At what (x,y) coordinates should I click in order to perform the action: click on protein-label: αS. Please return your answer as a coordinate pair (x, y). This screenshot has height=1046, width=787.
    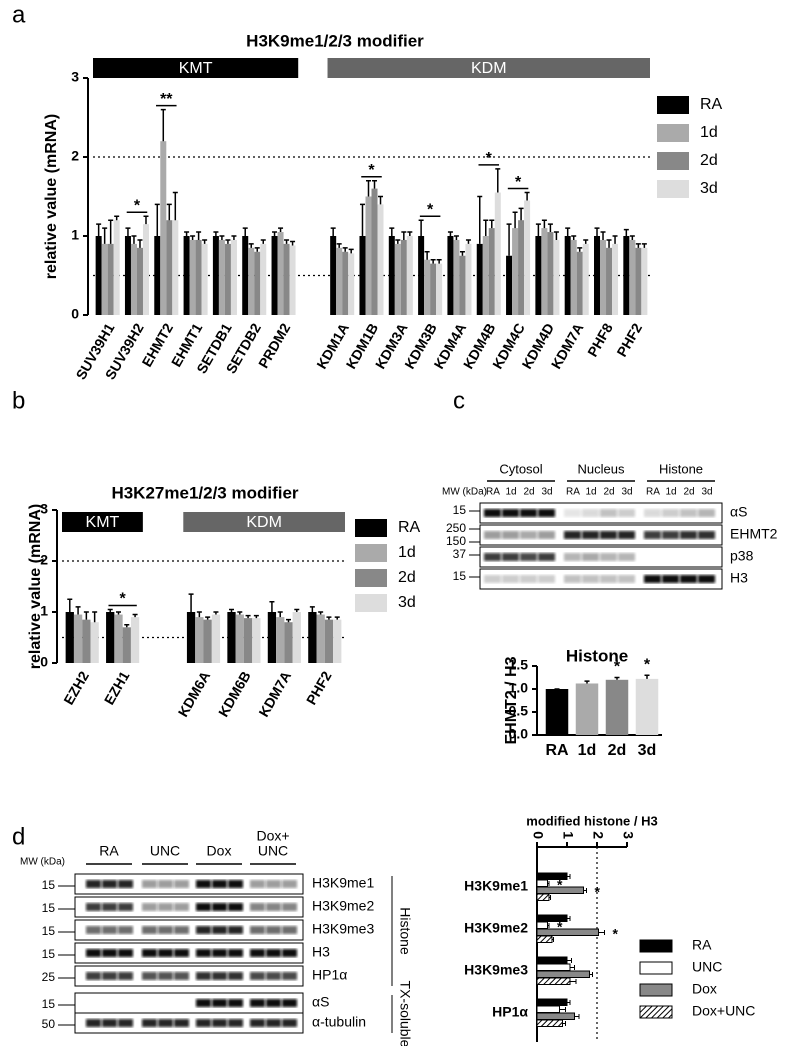
    Looking at the image, I should click on (320, 1002).